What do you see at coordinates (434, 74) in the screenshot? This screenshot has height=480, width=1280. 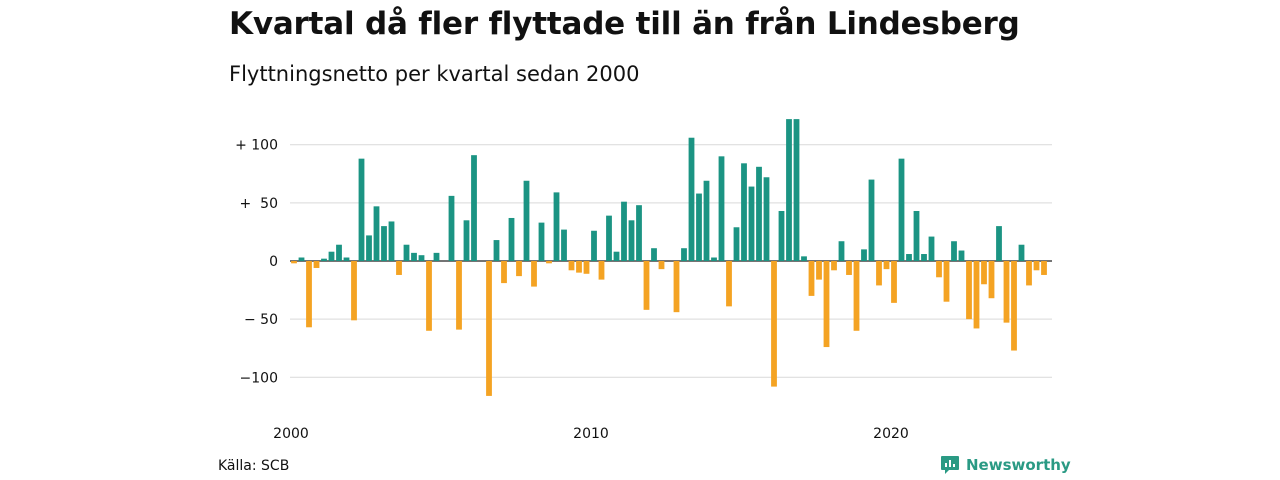 I see `chart-subtitle: Flyttningsnetto per kvartal sedan 2000` at bounding box center [434, 74].